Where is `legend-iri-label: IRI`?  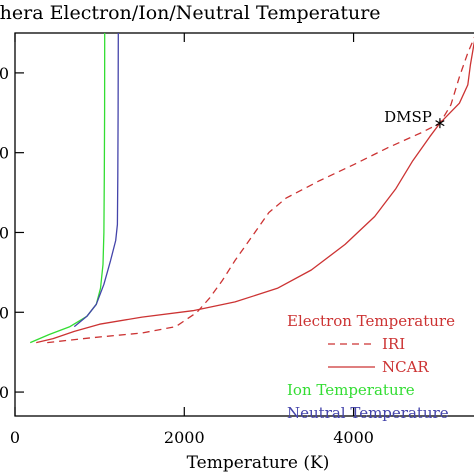 legend-iri-label: IRI is located at coordinates (393, 344).